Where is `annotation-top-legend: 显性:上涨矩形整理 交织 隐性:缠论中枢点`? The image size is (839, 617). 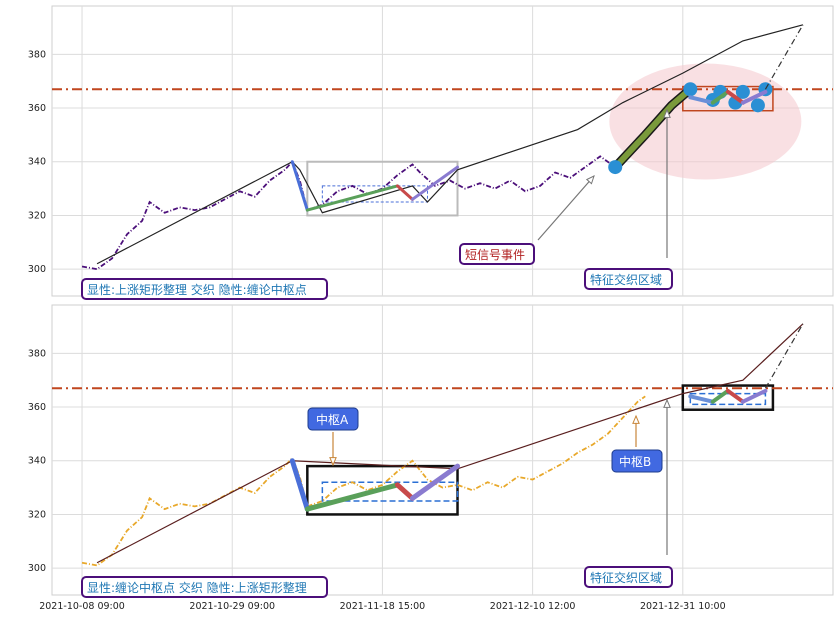 annotation-top-legend: 显性:上涨矩形整理 交织 隐性:缠论中枢点 is located at coordinates (204, 289).